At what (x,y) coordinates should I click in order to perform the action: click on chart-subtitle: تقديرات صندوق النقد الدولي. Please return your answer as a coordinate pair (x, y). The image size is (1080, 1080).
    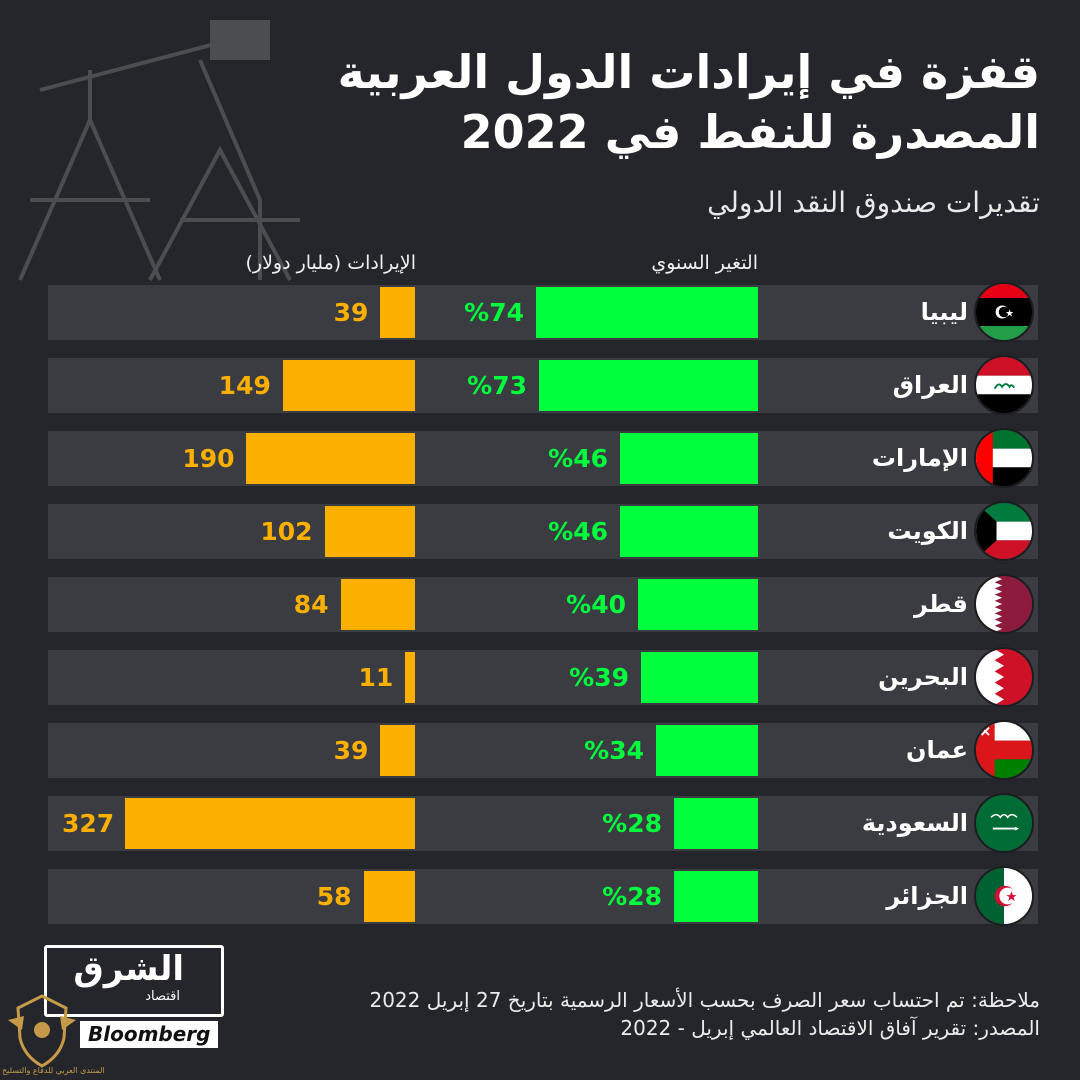
    Looking at the image, I should click on (873, 202).